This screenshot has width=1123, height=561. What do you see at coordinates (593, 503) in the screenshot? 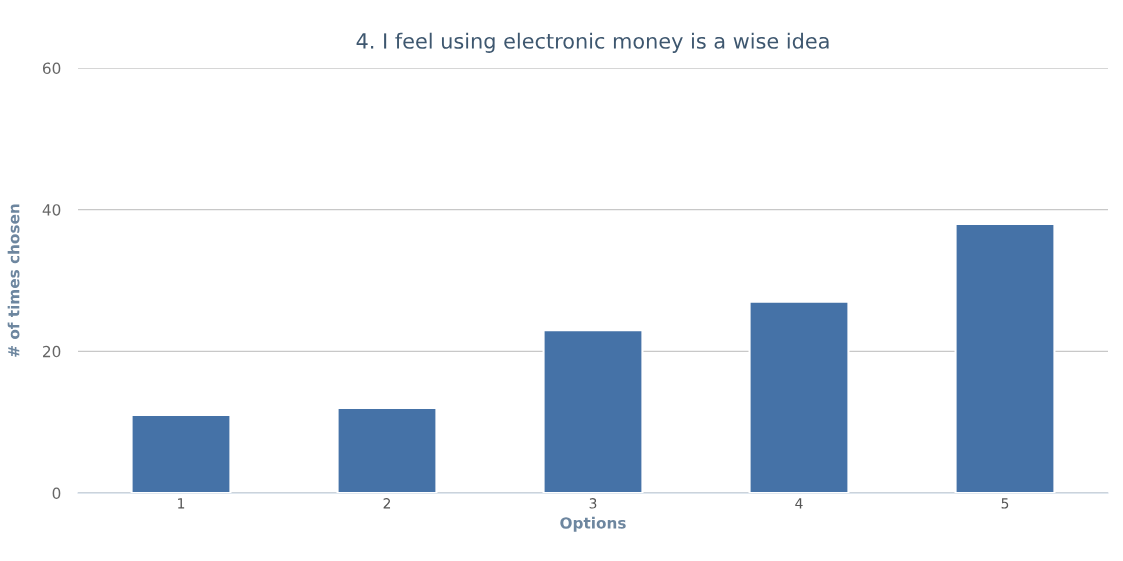
I see `x-tick-label: 3` at bounding box center [593, 503].